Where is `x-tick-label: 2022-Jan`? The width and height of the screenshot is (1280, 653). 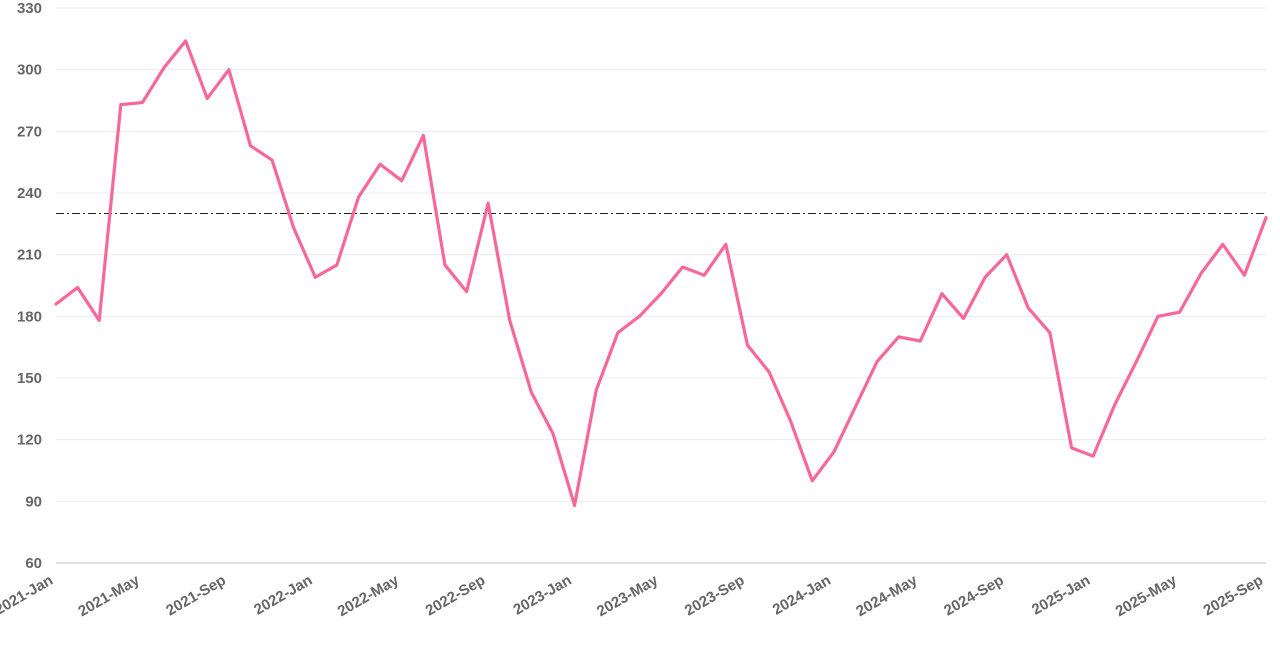
x-tick-label: 2022-Jan is located at coordinates (283, 595).